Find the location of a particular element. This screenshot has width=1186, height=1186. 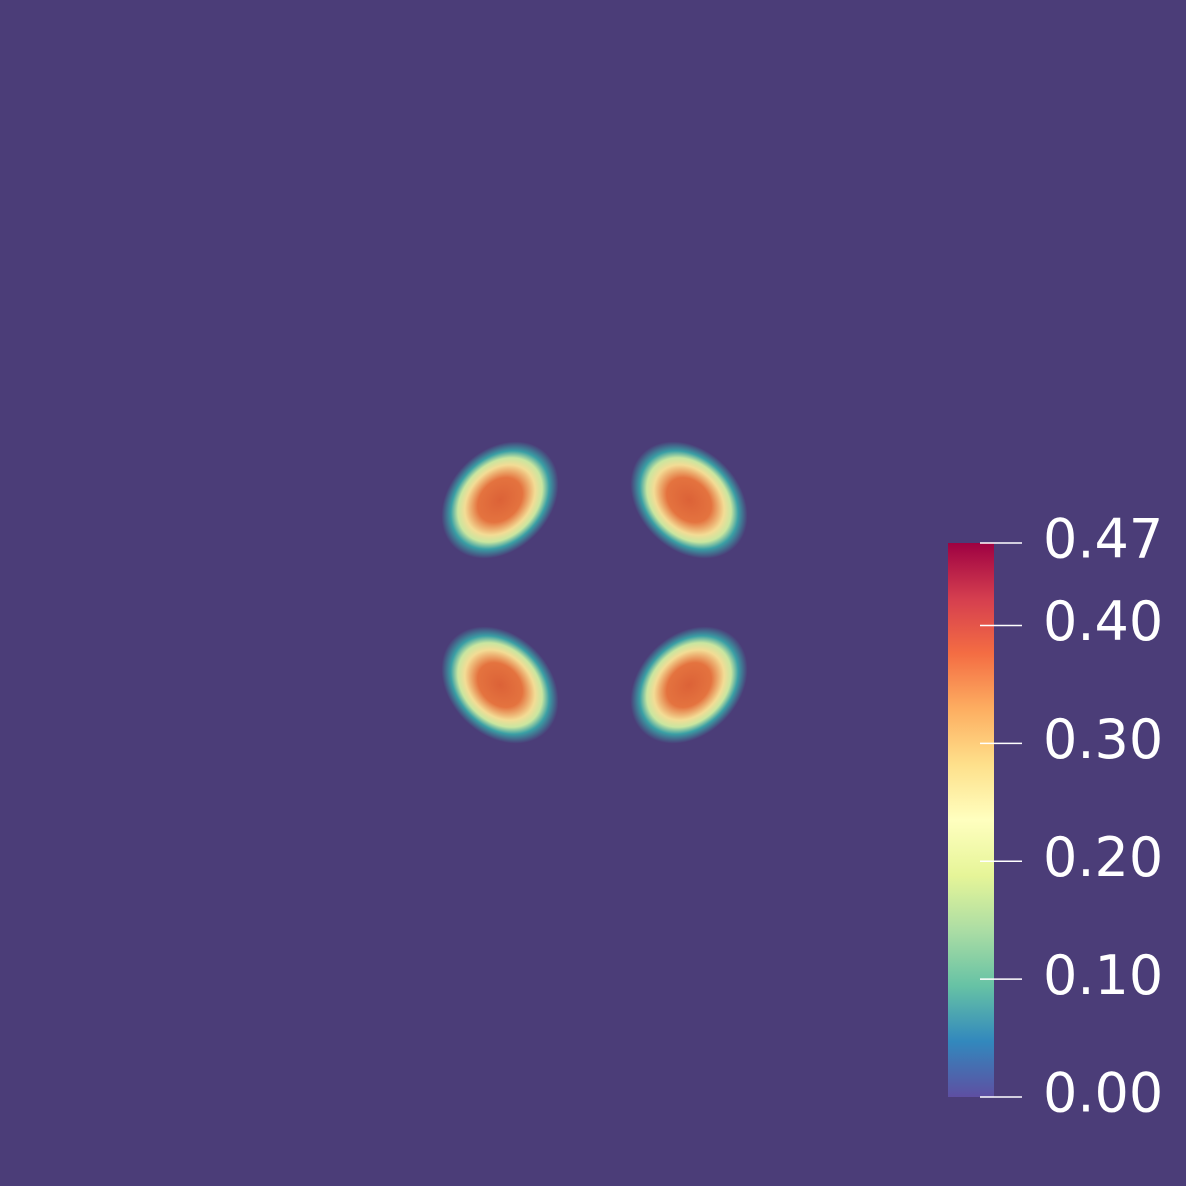

tick-label: 0.40 is located at coordinates (1103, 621).